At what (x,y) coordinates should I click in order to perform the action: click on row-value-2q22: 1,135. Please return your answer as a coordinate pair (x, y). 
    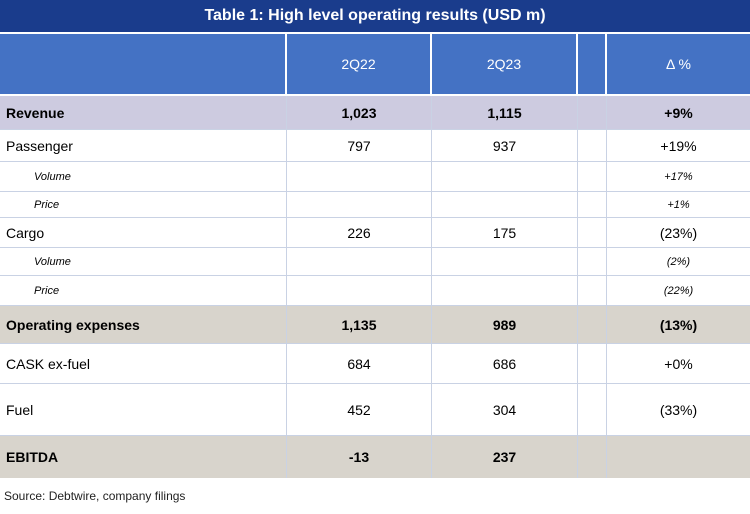
    Looking at the image, I should click on (359, 324).